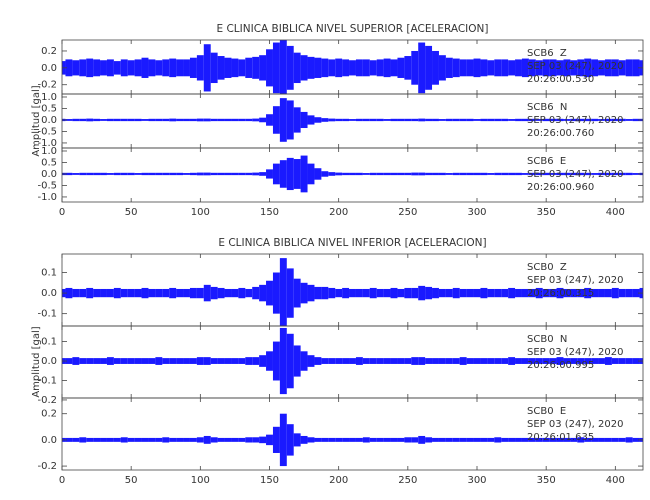  What do you see at coordinates (546, 212) in the screenshot?
I see `x-tick-label: 350` at bounding box center [546, 212].